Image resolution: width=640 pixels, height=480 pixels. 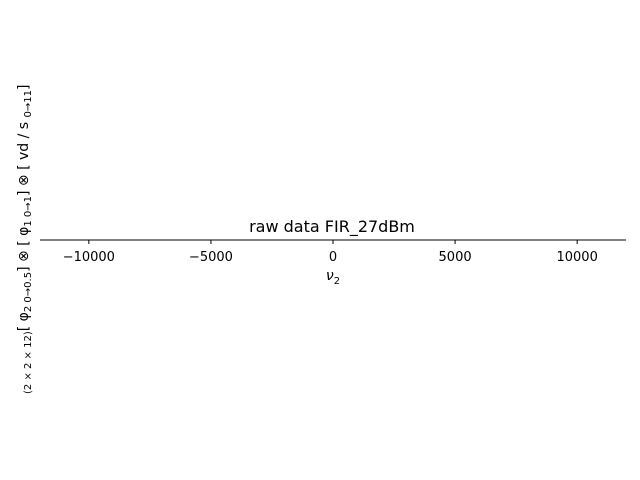 What do you see at coordinates (455, 257) in the screenshot?
I see `x-tick-label: 5000` at bounding box center [455, 257].